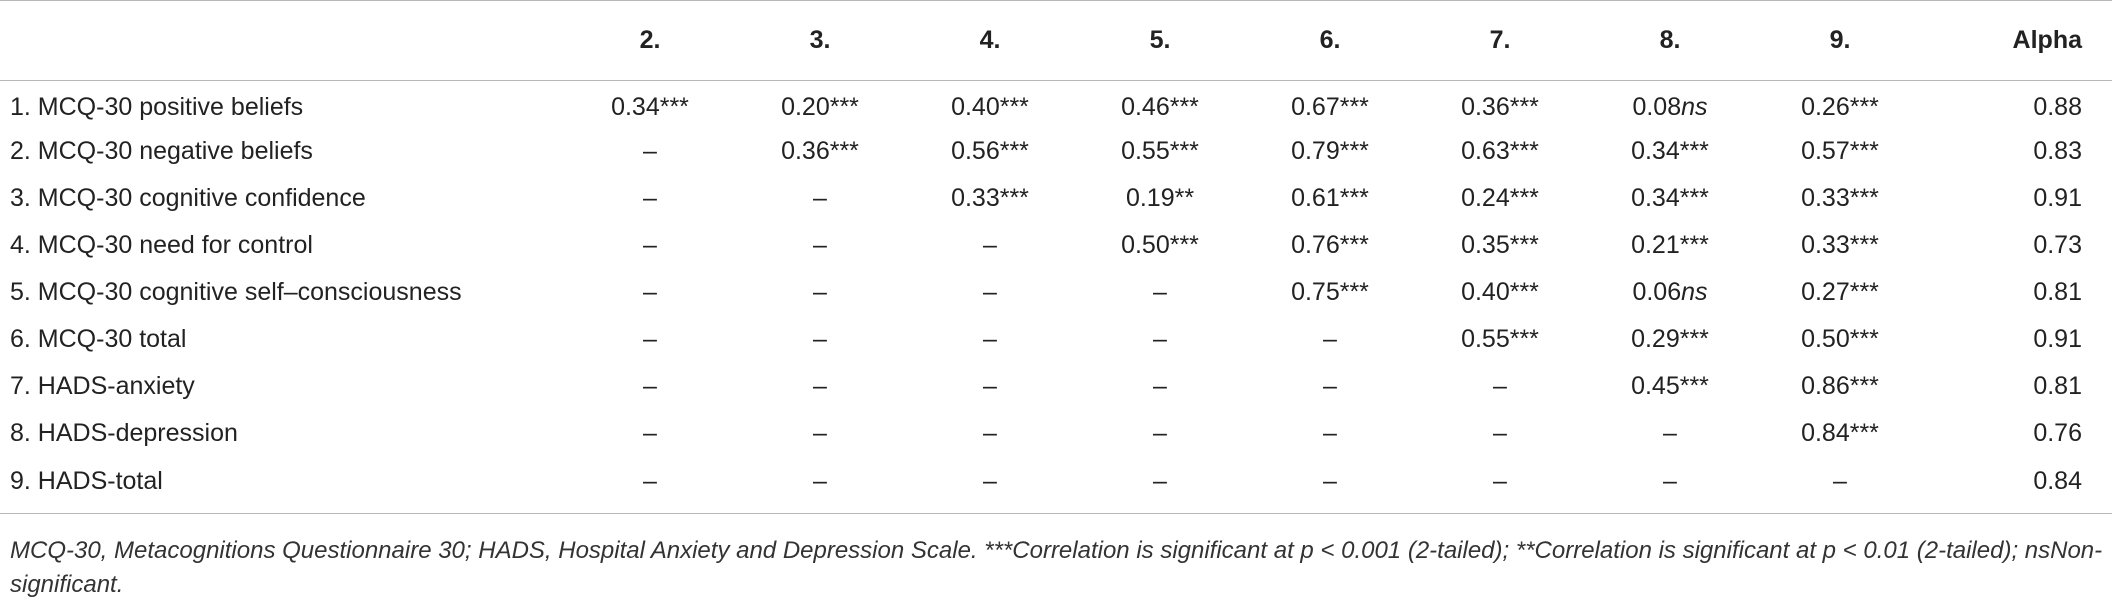 The width and height of the screenshot is (2118, 612). Describe the element at coordinates (1330, 106) in the screenshot. I see `correlation-cell: 0.67***` at that location.